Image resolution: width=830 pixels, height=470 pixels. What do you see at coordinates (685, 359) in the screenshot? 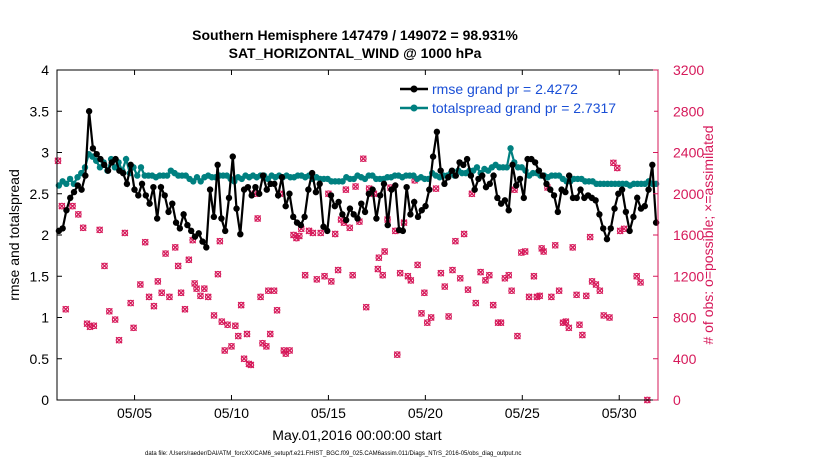
I see `y-right-tick-label: 400` at bounding box center [685, 359].